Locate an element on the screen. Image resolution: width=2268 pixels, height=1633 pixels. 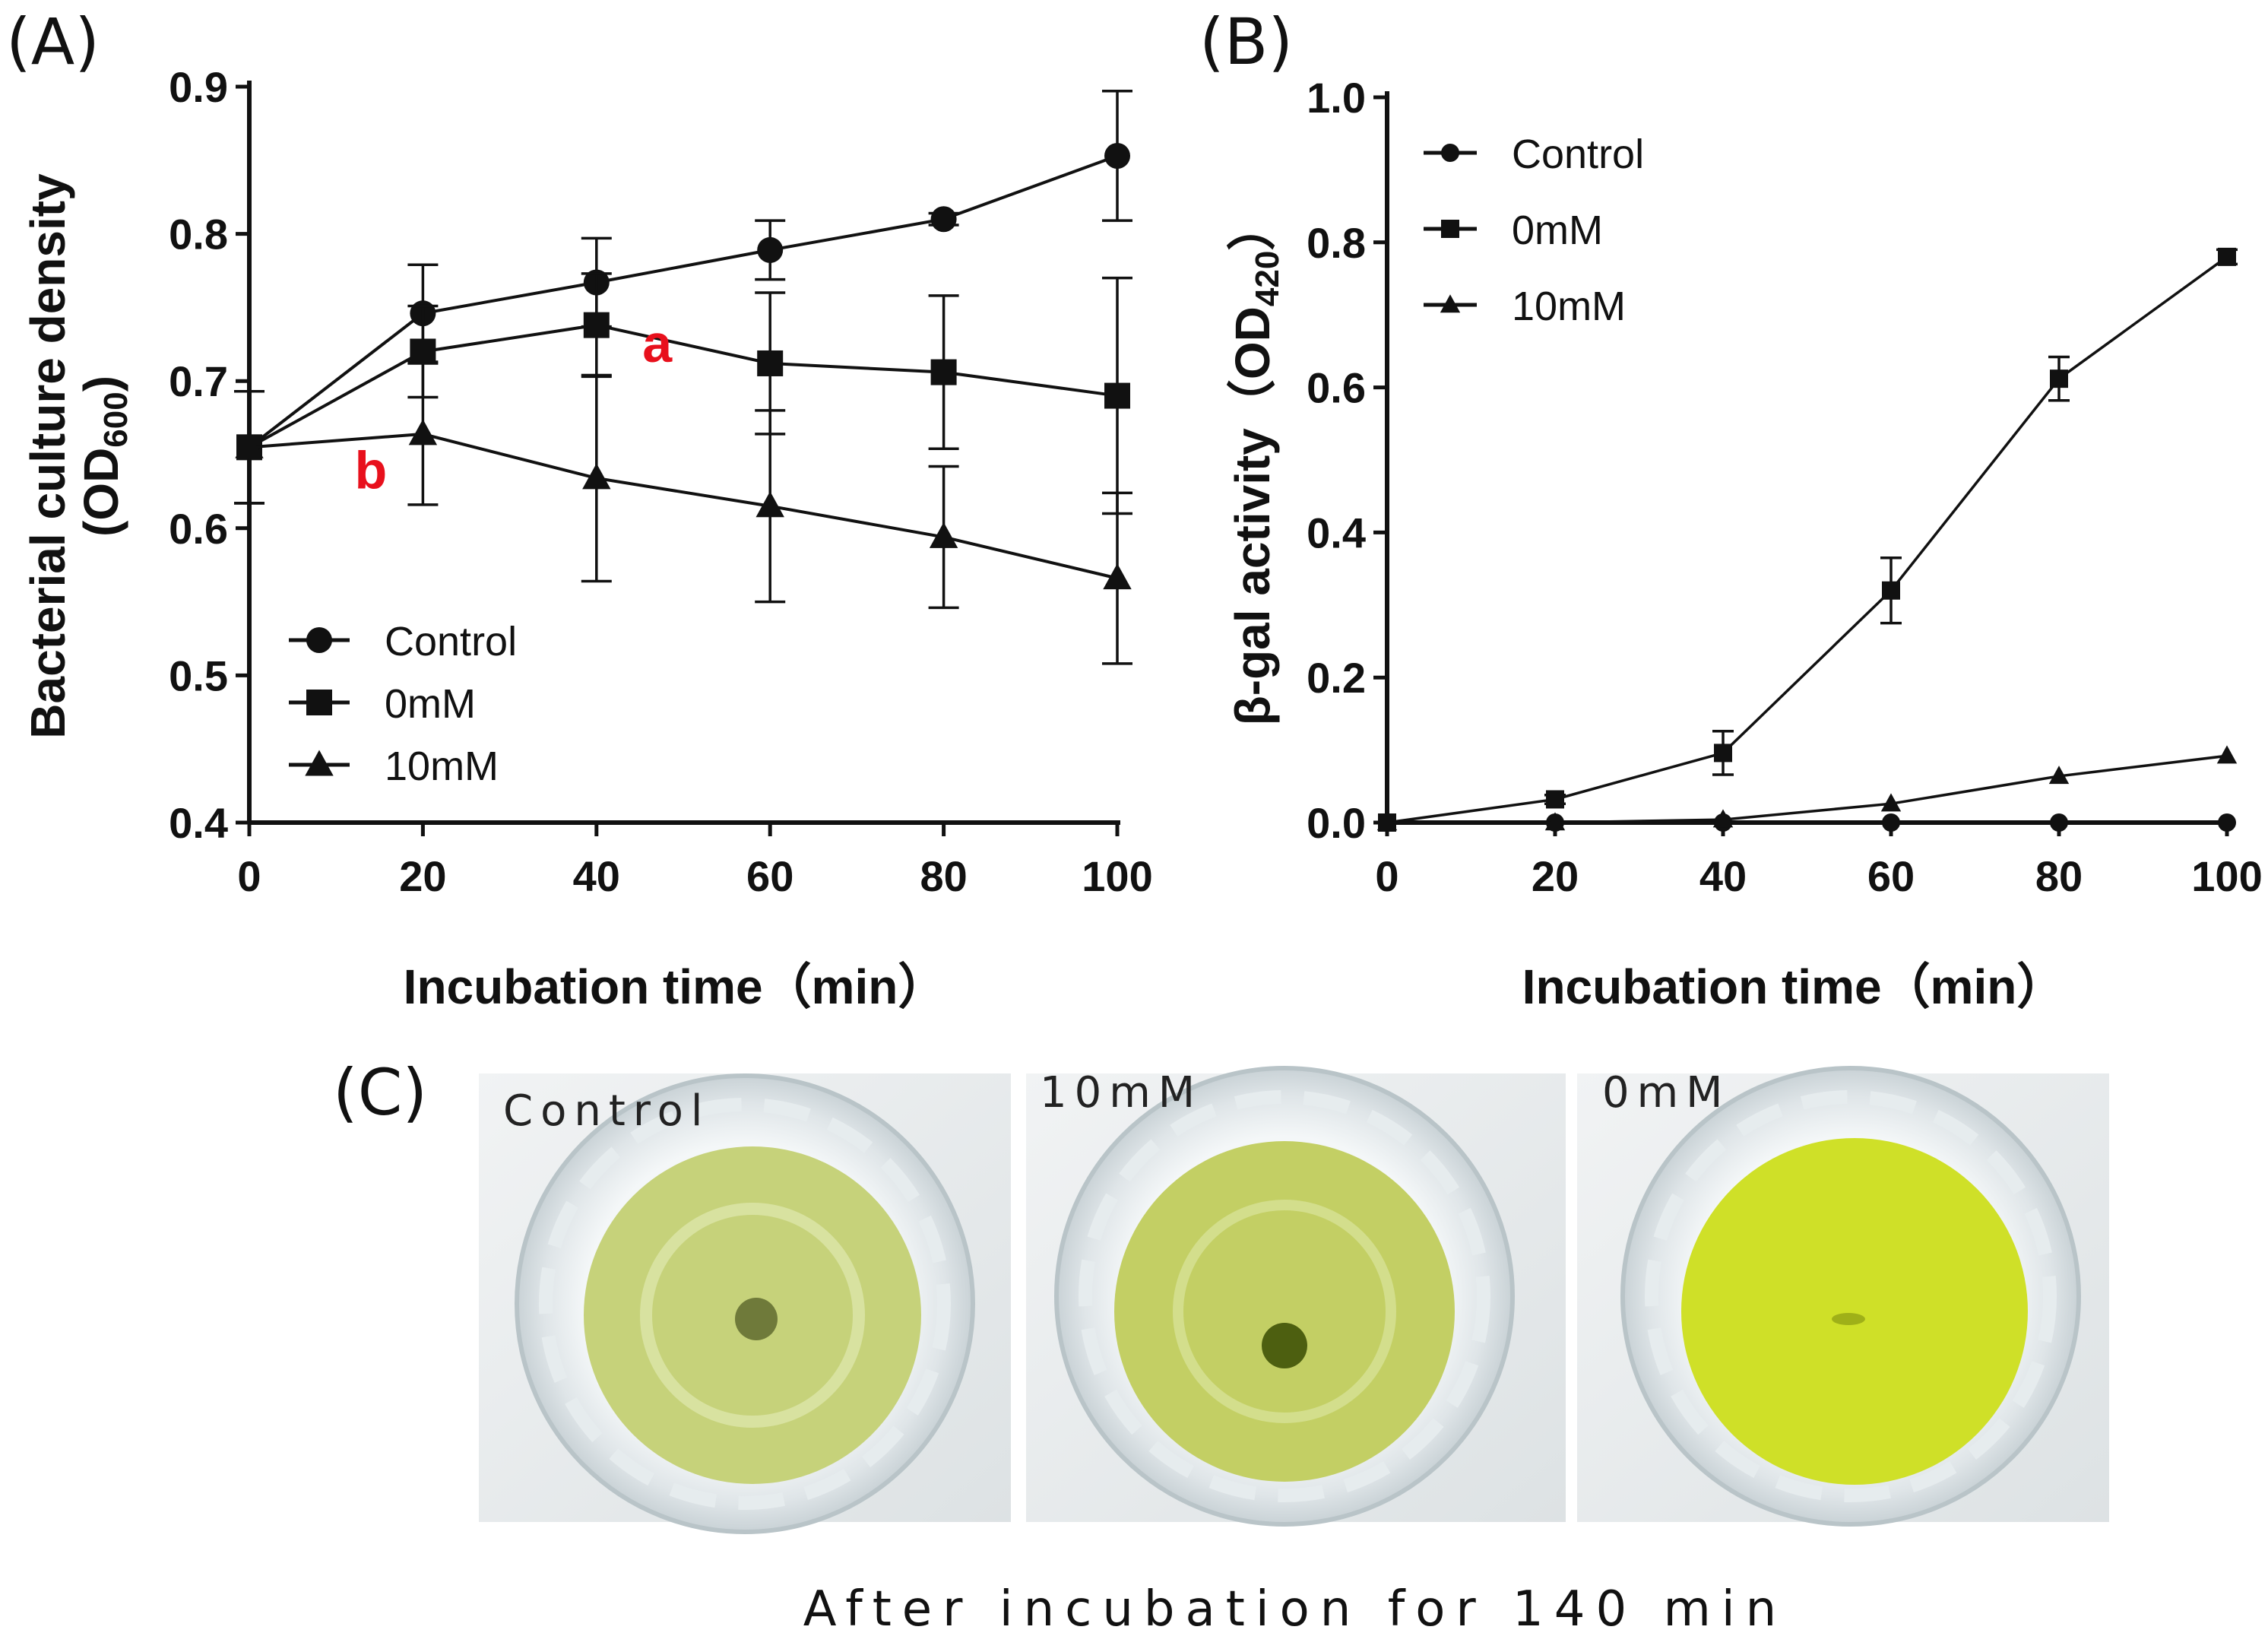
panel-label-c: (C) is located at coordinates (380, 1093).